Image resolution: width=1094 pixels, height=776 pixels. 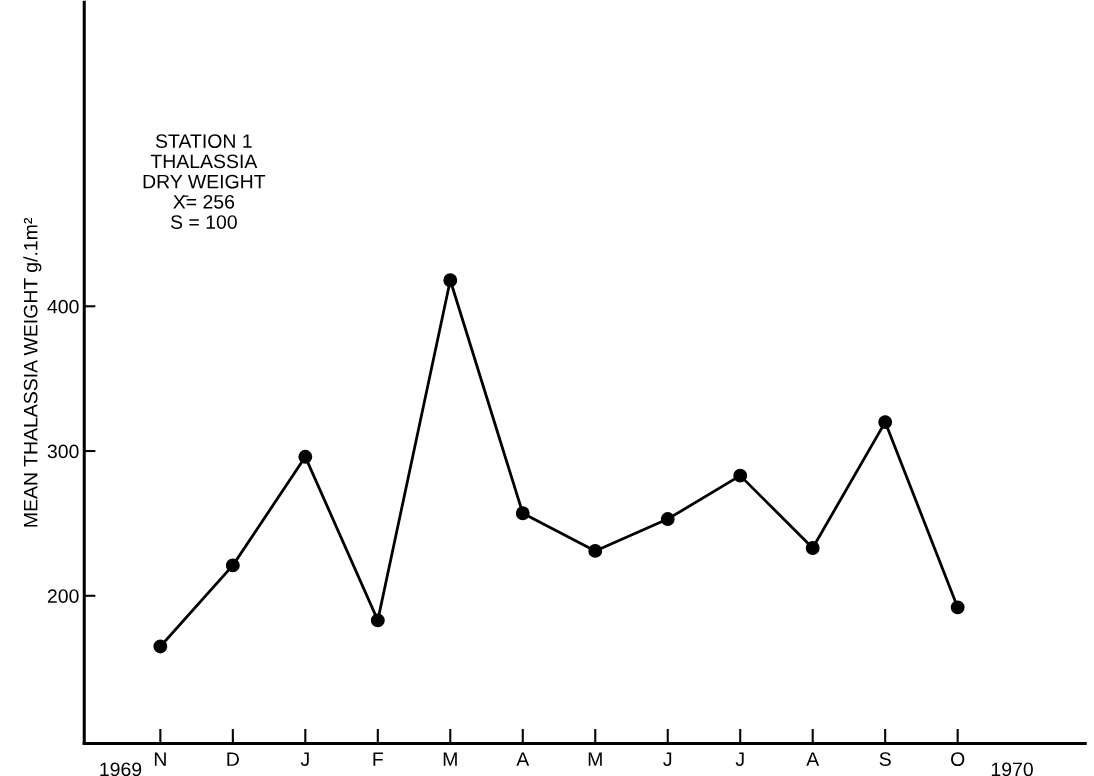 I want to click on x-tick-label: S, so click(x=885, y=759).